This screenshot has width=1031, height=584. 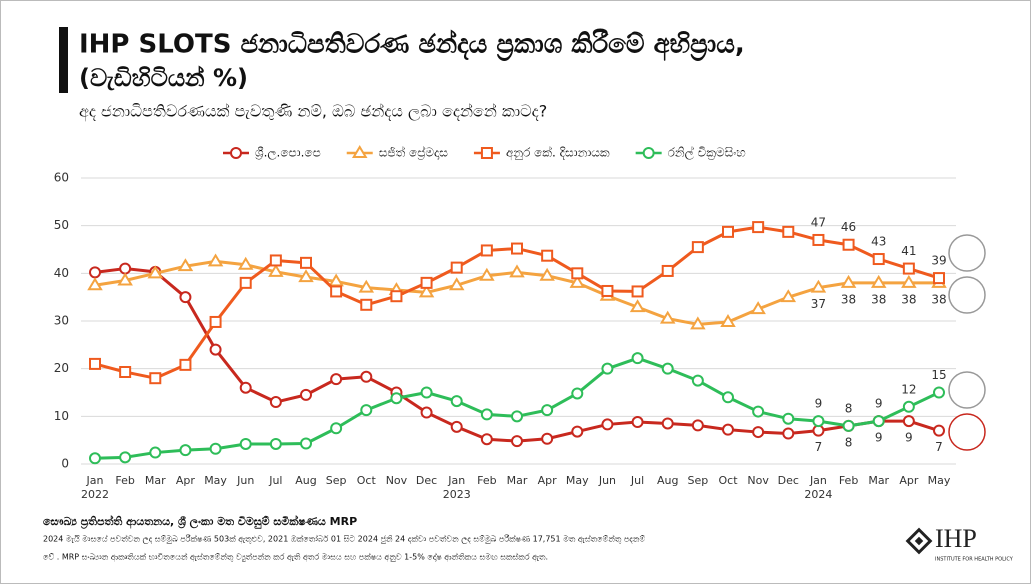 What do you see at coordinates (61, 368) in the screenshot?
I see `y-tick-label: 20` at bounding box center [61, 368].